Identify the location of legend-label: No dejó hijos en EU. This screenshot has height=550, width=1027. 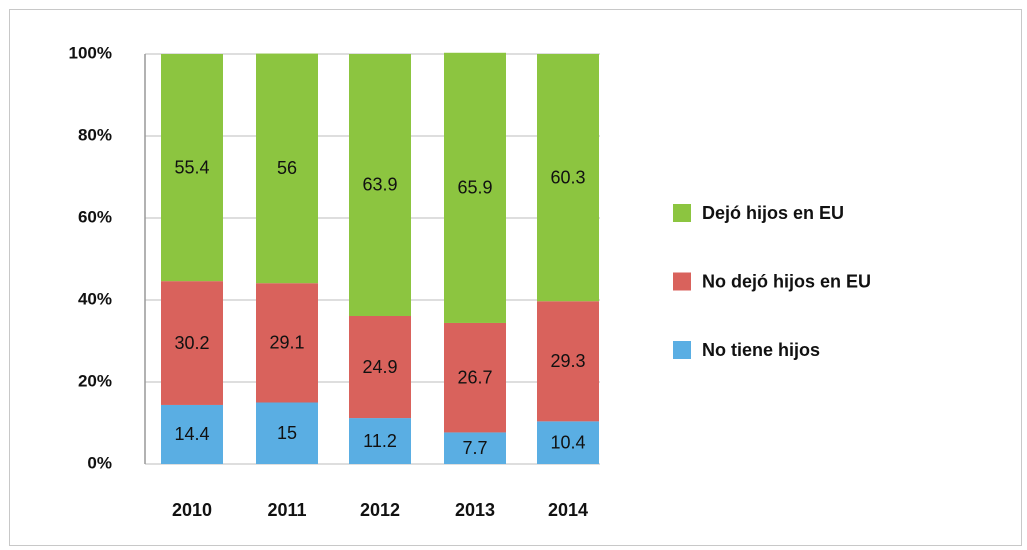
(786, 281).